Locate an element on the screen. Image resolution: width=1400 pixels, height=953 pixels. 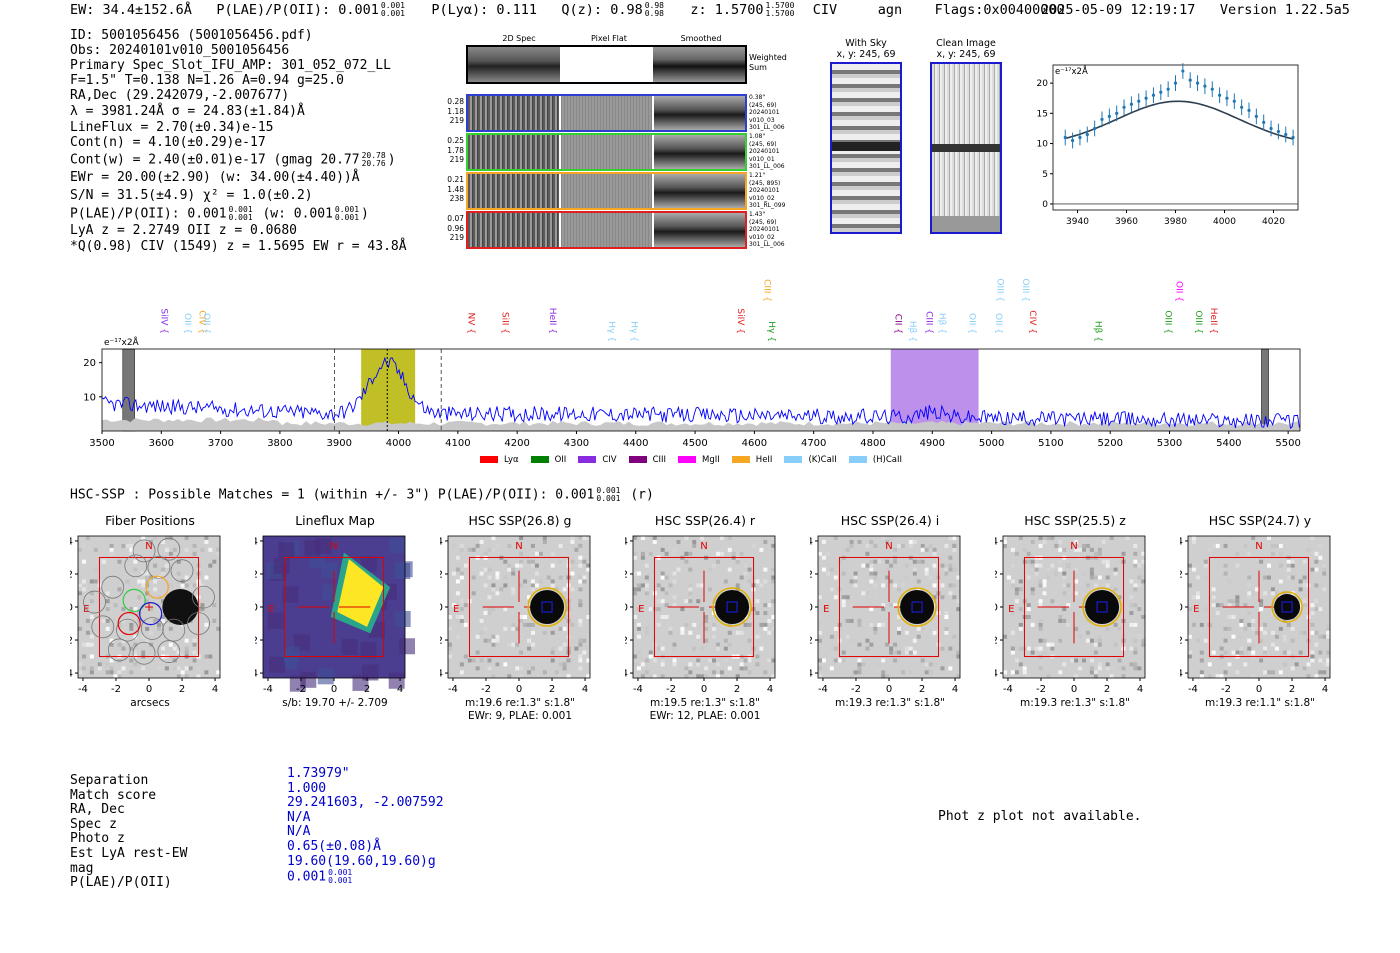
spectrum-ytick-label: 10 is located at coordinates (89, 397).